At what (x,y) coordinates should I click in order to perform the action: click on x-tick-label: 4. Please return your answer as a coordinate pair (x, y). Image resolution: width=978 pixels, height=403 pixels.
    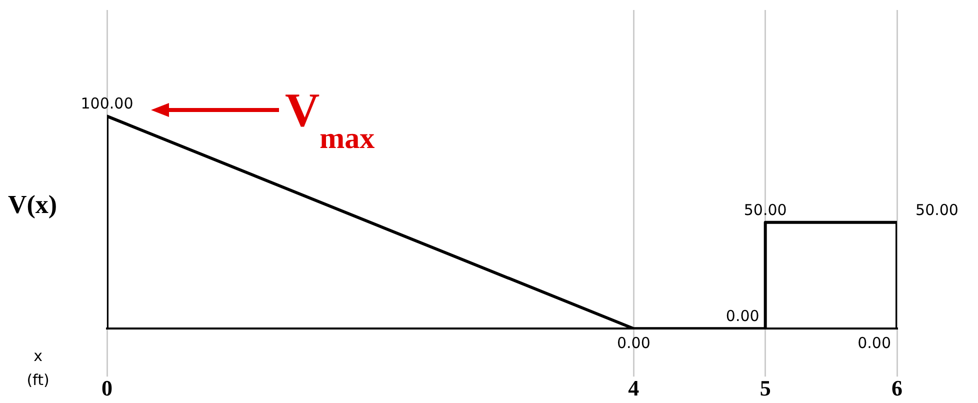
    Looking at the image, I should click on (634, 387).